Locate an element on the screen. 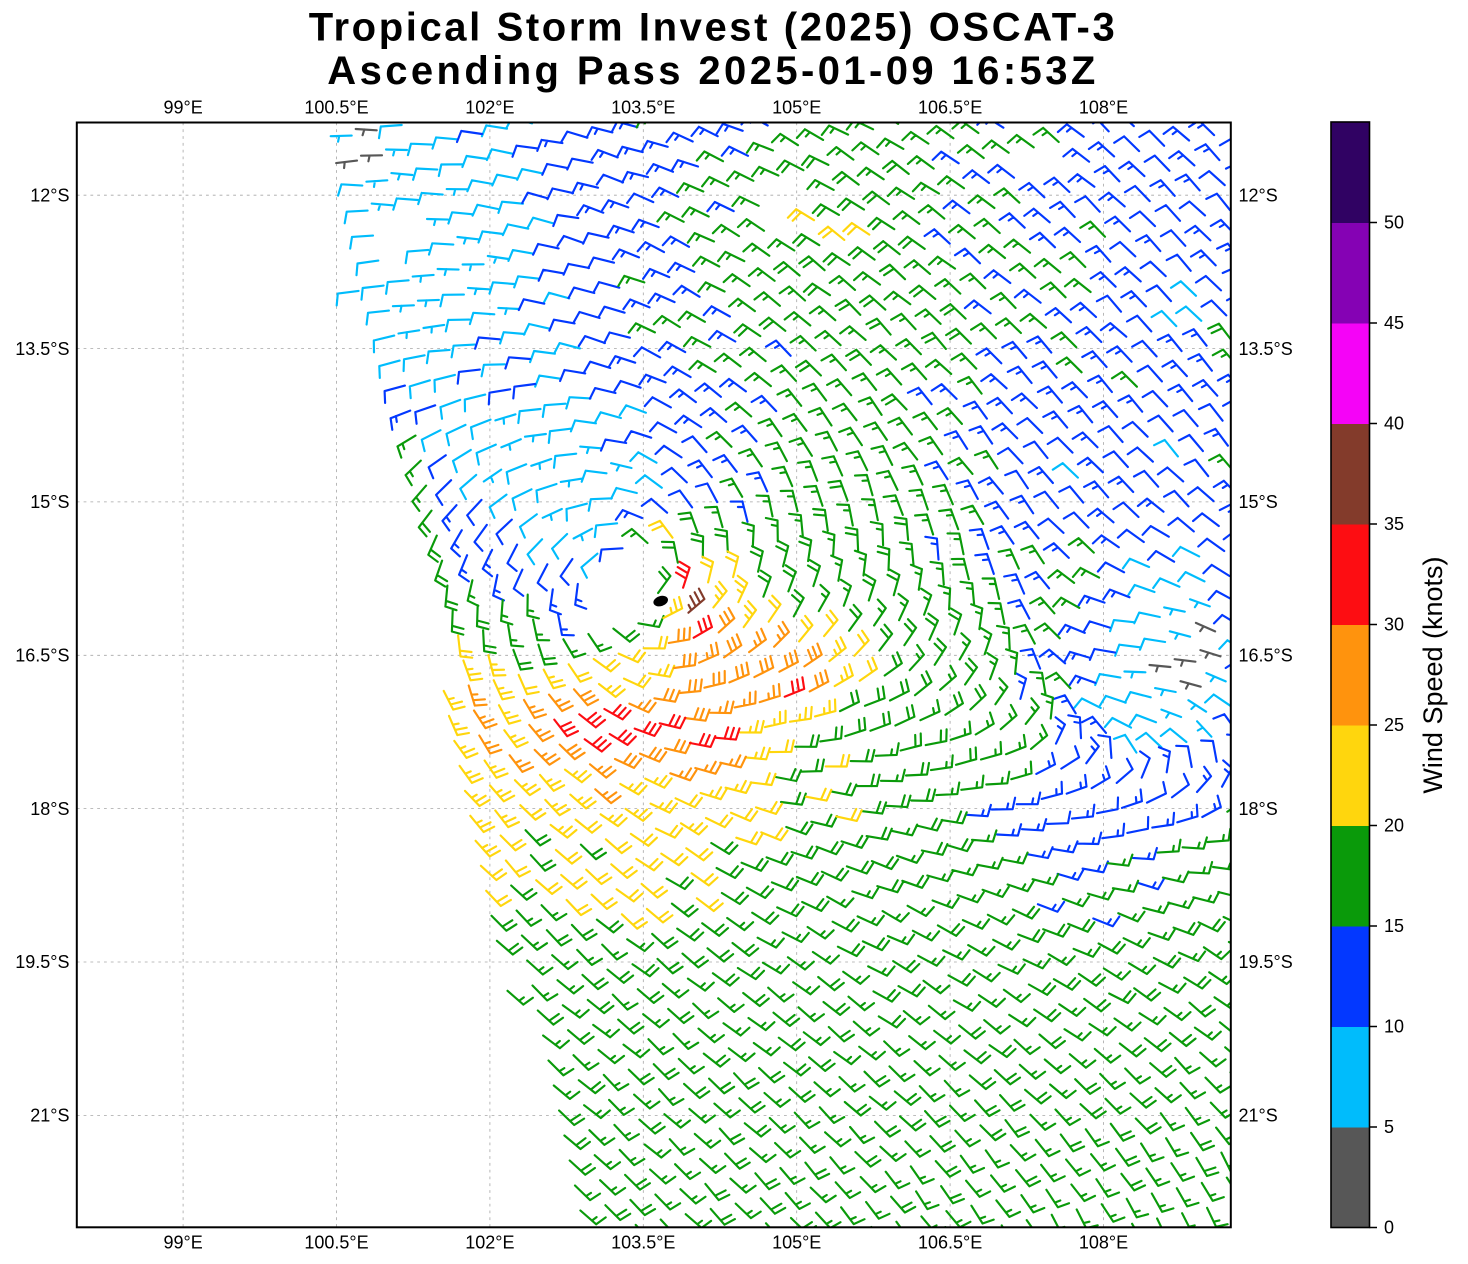 The width and height of the screenshot is (1468, 1264). svg-text: 20 is located at coordinates (1394, 826).